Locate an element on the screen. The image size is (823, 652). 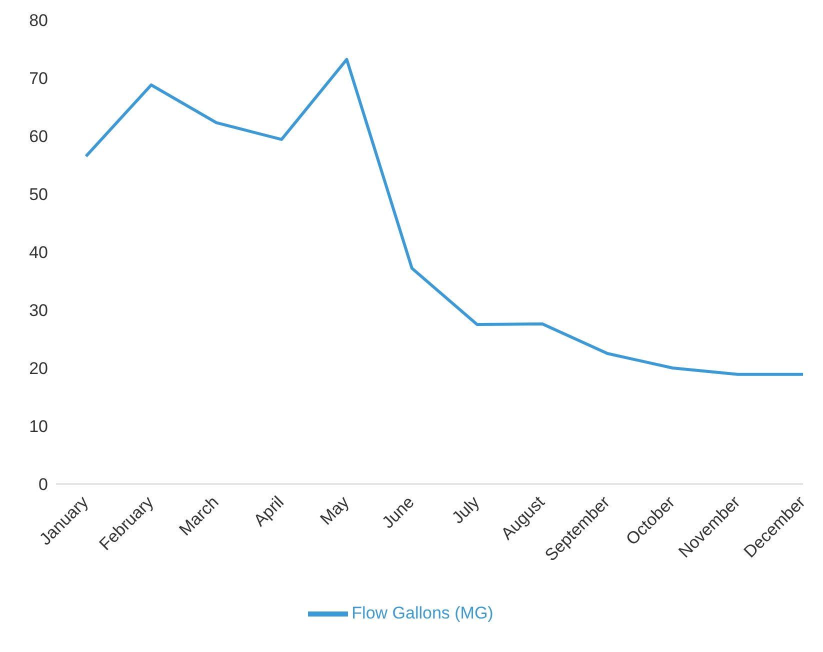
legend-label: Flow Gallons (MG) is located at coordinates (423, 612).